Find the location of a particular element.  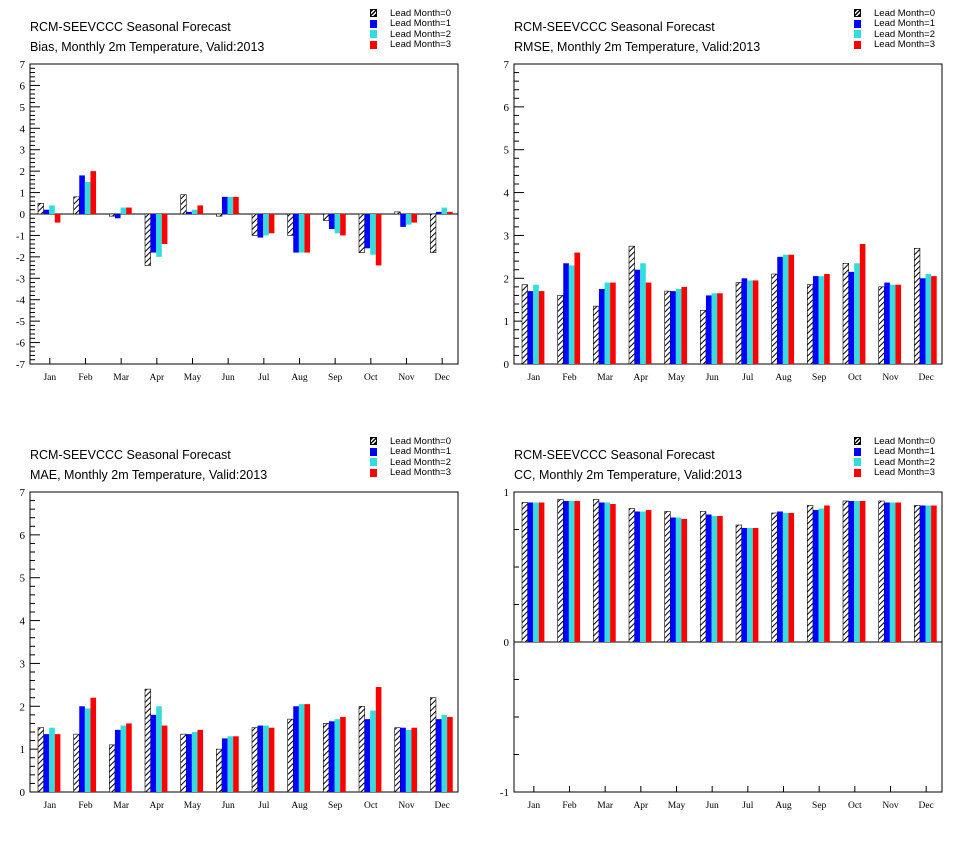

x-tick-label: Jul is located at coordinates (747, 378).